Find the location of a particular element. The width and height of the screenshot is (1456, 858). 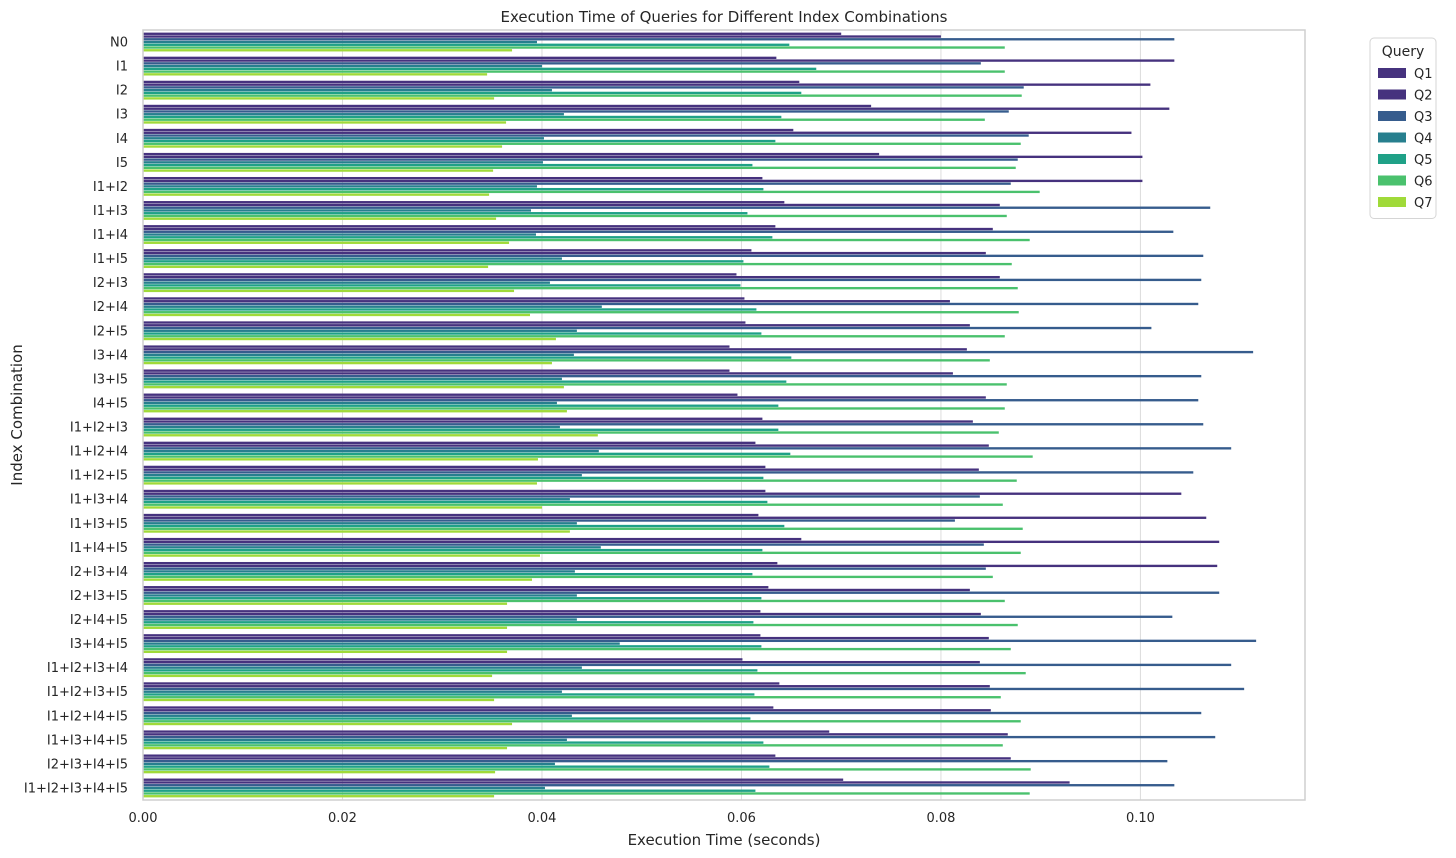

y-tick-label: I1+I2+I3 is located at coordinates (99, 428).